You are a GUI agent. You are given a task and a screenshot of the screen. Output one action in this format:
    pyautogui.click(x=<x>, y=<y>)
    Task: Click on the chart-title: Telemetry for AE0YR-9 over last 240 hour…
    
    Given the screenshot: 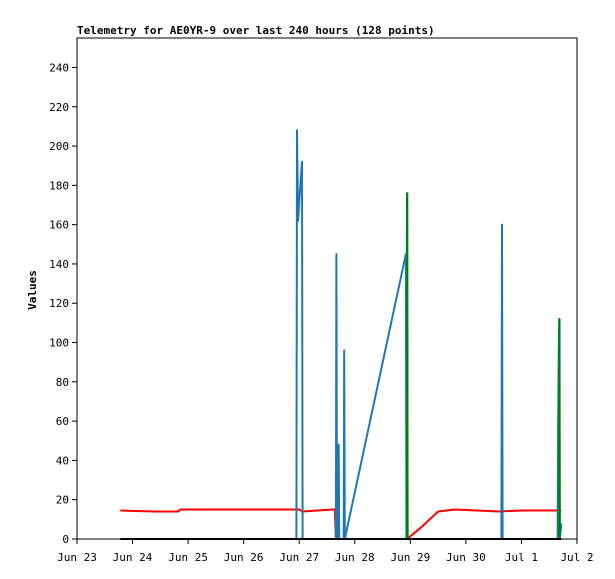 What is the action you would take?
    pyautogui.click(x=256, y=30)
    